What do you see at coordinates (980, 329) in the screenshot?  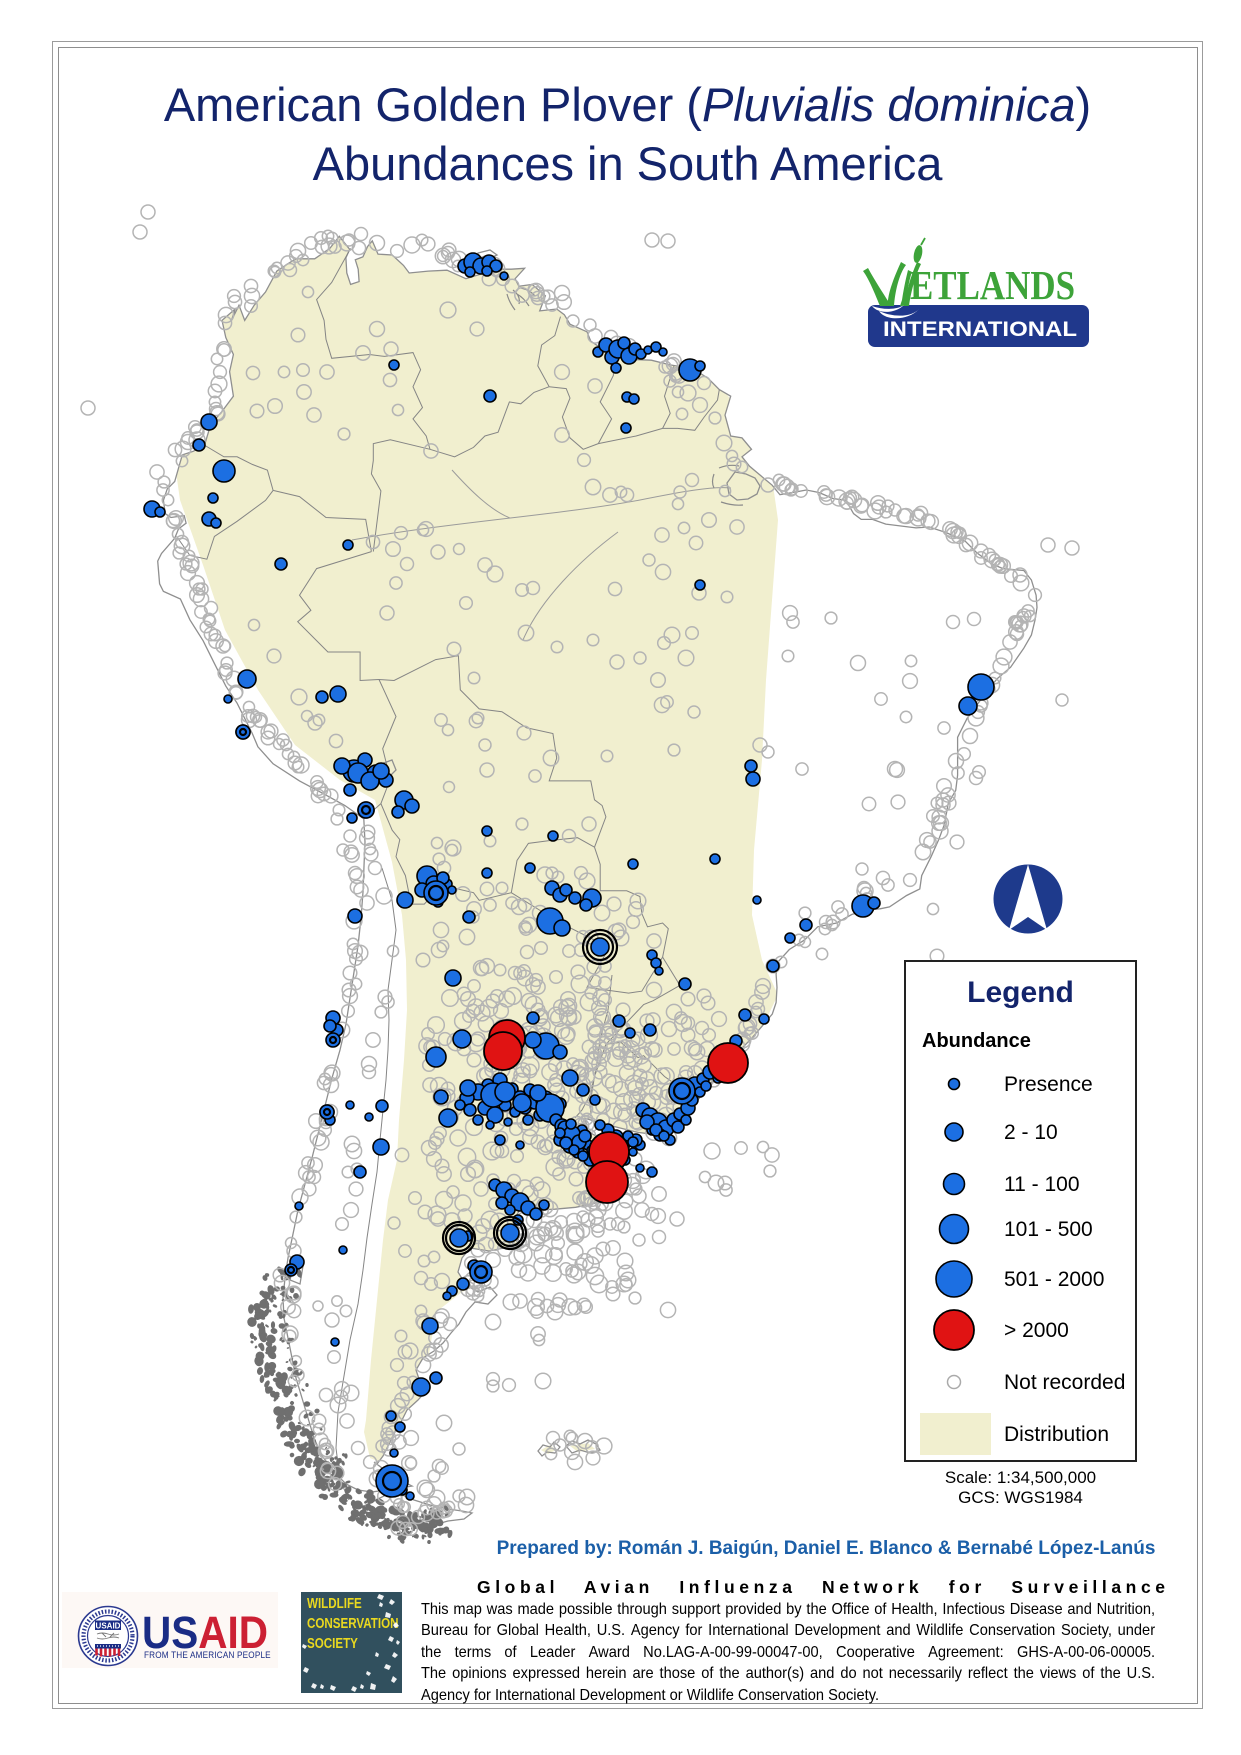 I see `svg-text: INTERNATIONAL` at bounding box center [980, 329].